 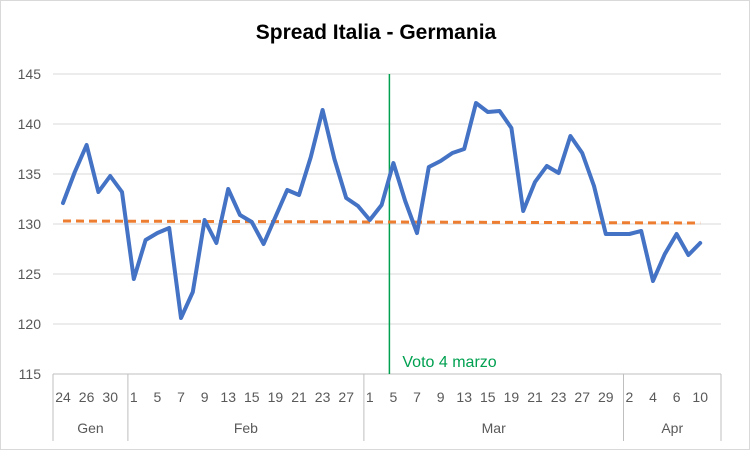 What do you see at coordinates (700, 397) in the screenshot?
I see `x-tick-label: 10` at bounding box center [700, 397].